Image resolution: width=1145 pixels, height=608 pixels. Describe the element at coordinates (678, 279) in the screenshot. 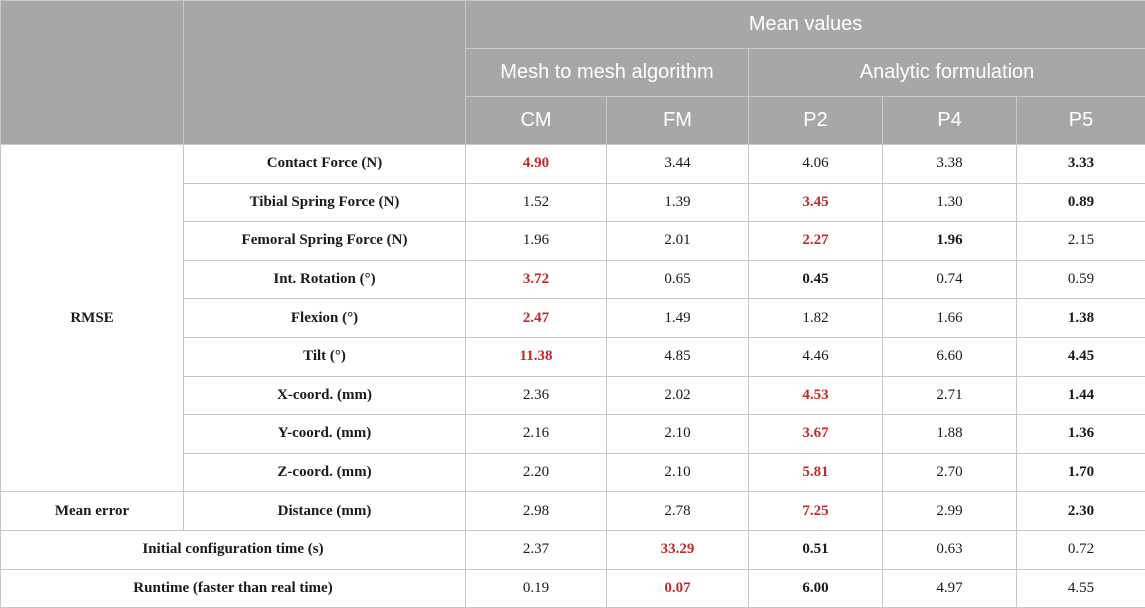

I see `value-cell: 0.65` at that location.